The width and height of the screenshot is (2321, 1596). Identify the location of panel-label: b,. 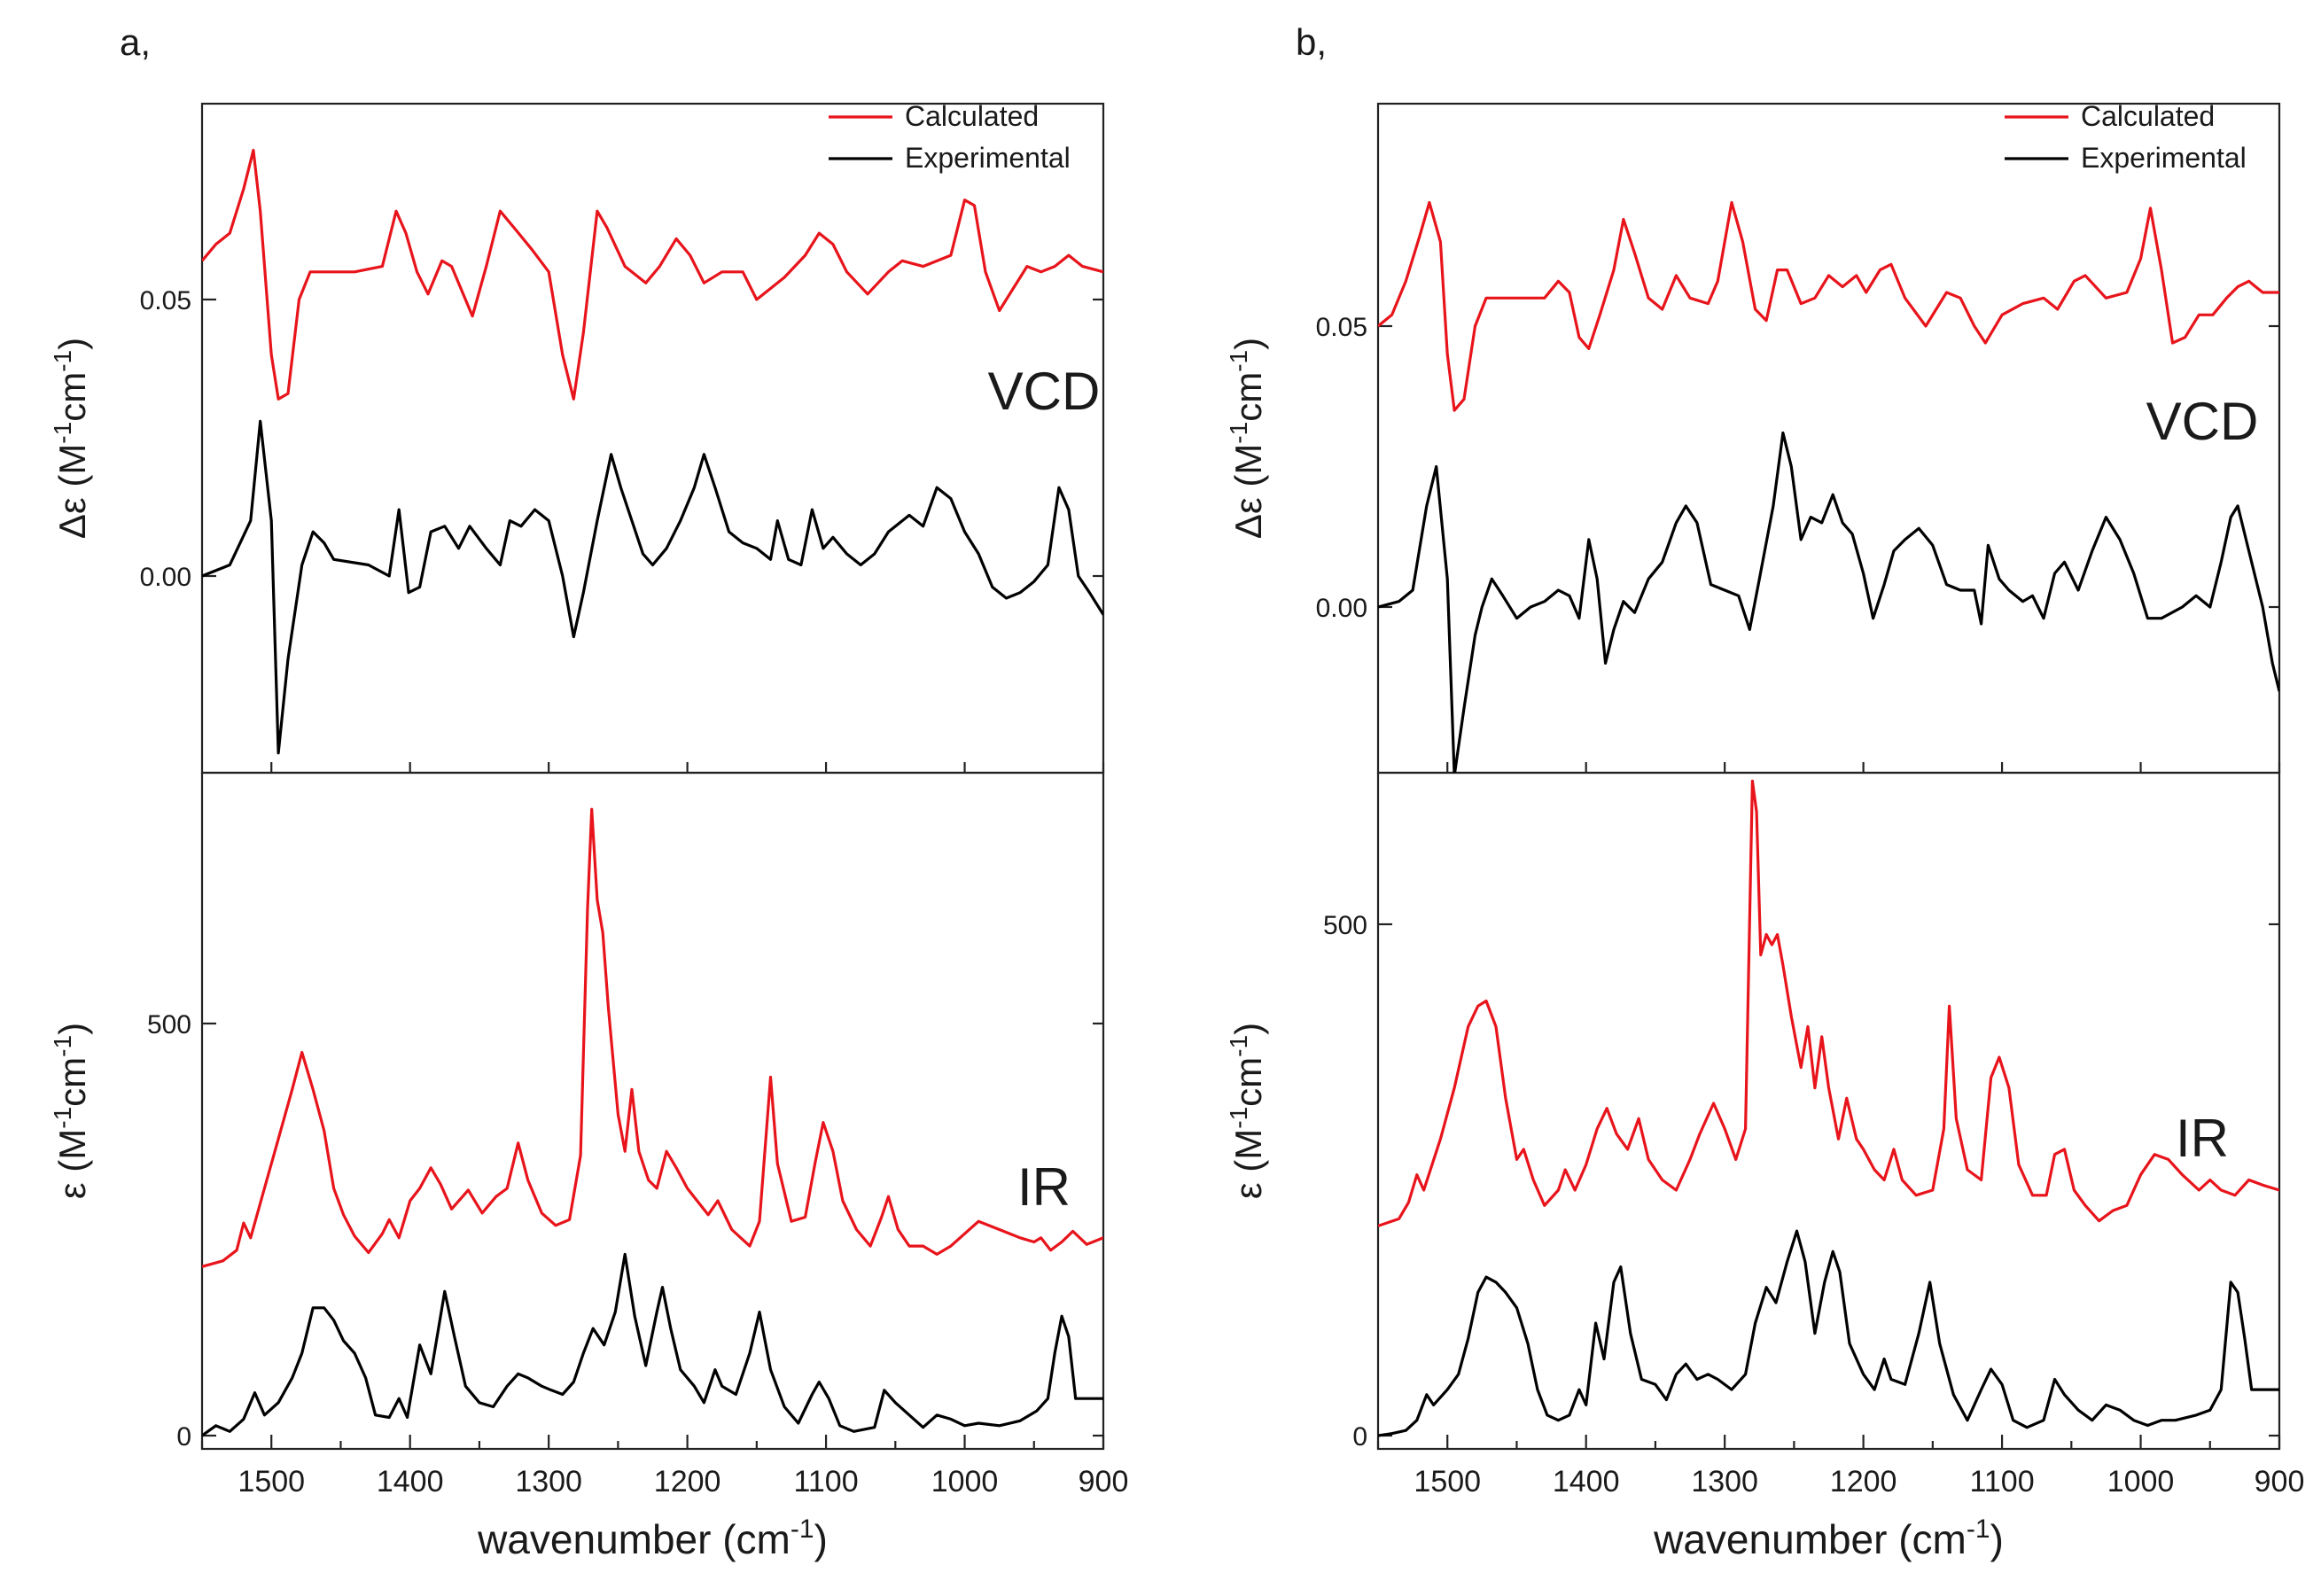
(1312, 42).